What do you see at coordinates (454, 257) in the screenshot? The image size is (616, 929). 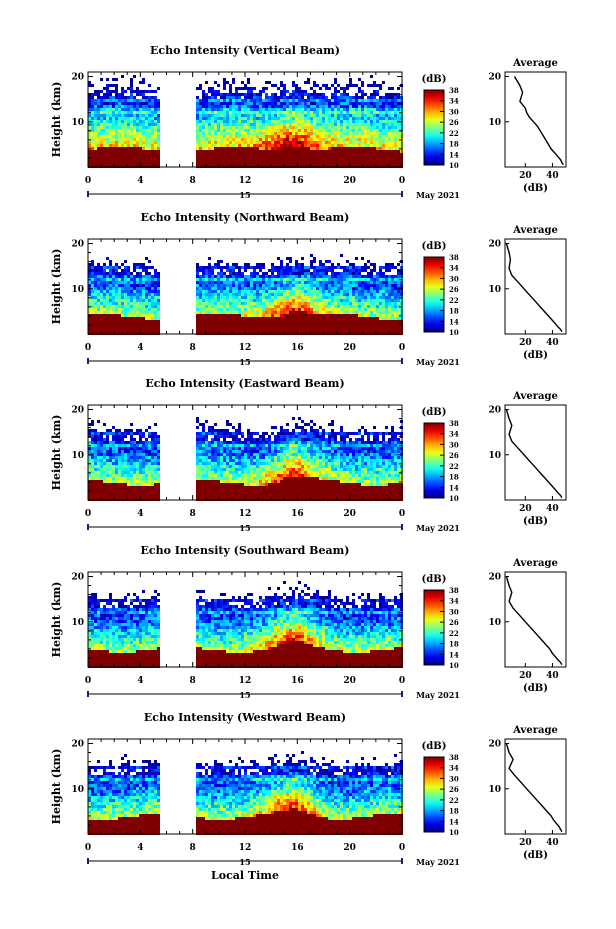 I see `colorbar-tick-label: 38` at bounding box center [454, 257].